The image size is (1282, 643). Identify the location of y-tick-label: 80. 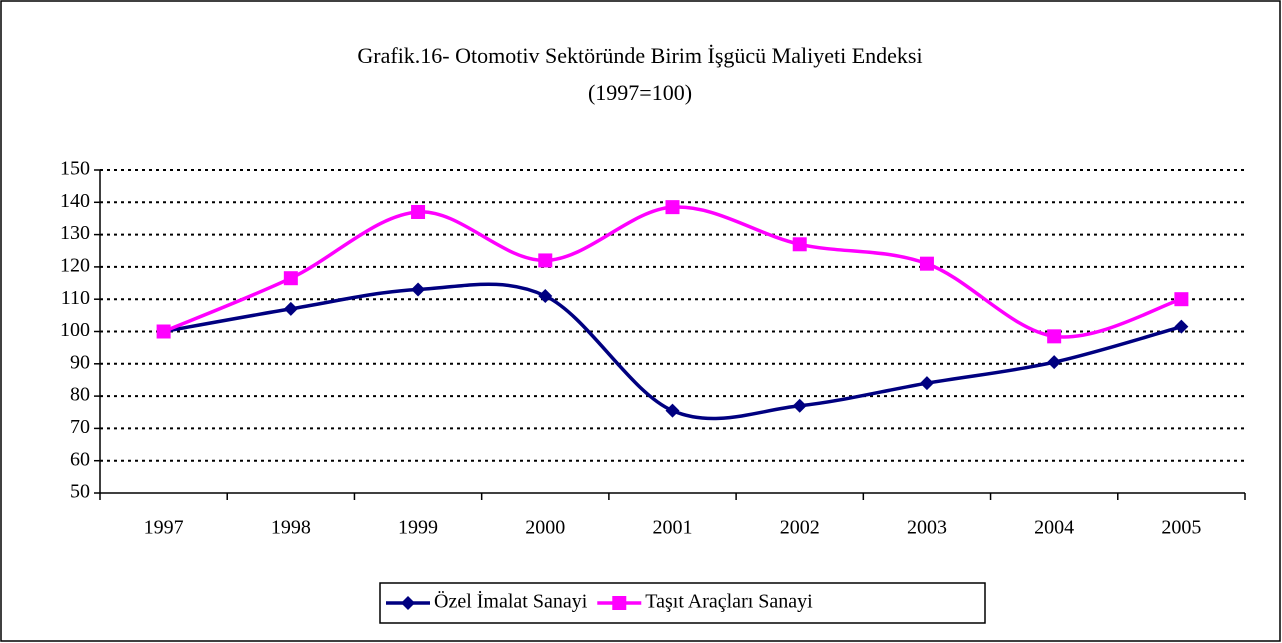
(80, 395).